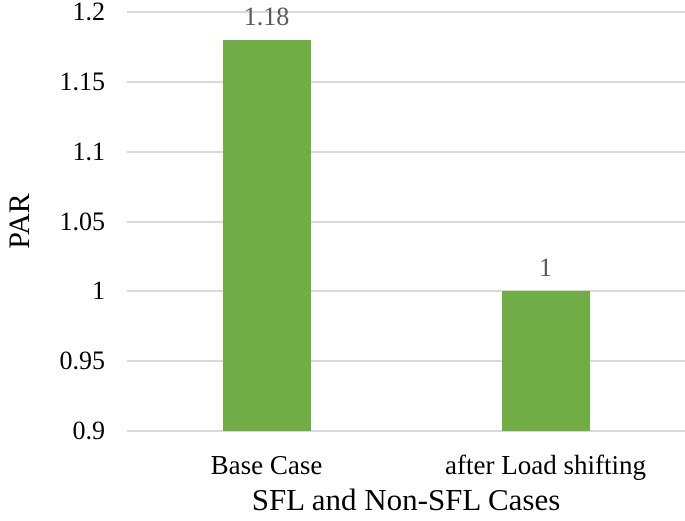 The height and width of the screenshot is (521, 685). What do you see at coordinates (89, 430) in the screenshot?
I see `y-axis-tick-label: 0.9` at bounding box center [89, 430].